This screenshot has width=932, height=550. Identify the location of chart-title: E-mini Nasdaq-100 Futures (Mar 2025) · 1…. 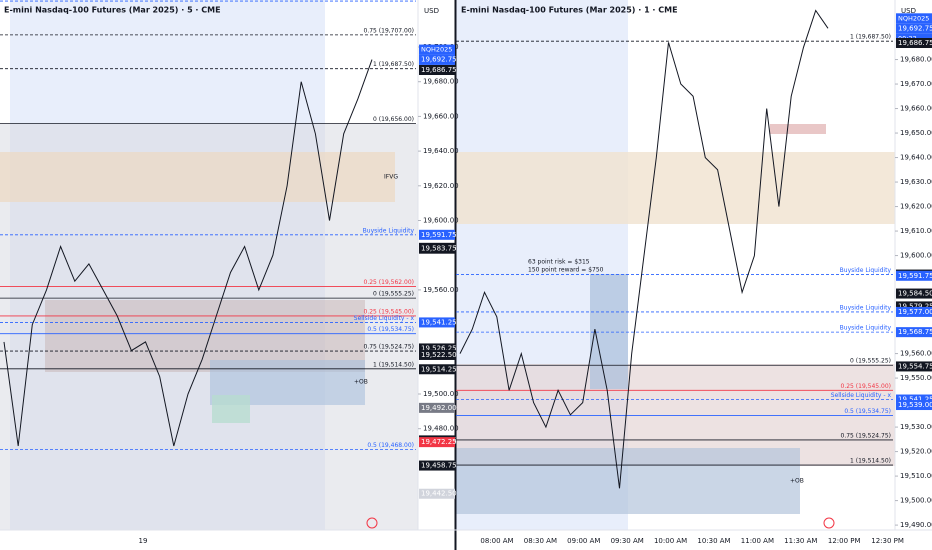
(569, 10).